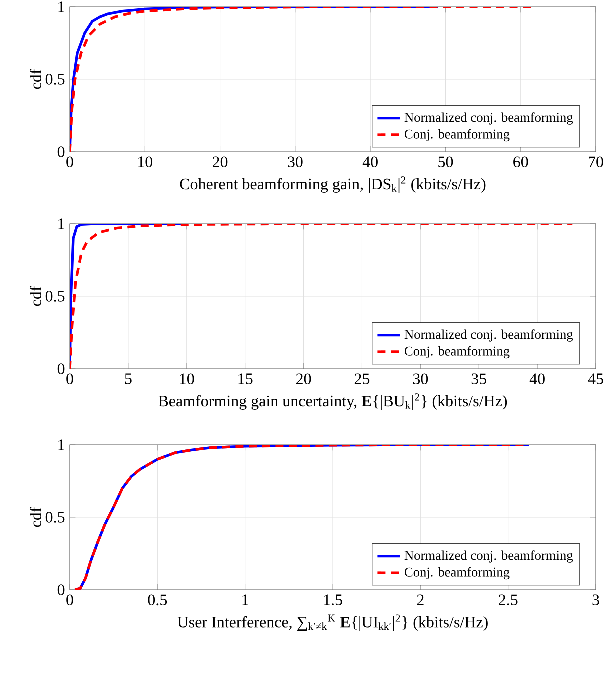  Describe the element at coordinates (333, 402) in the screenshot. I see `x-axis-title: Beamforming gain uncertainty, E{|BU$_{k}$|$^{2}$} (kbits/s/Hz)` at that location.